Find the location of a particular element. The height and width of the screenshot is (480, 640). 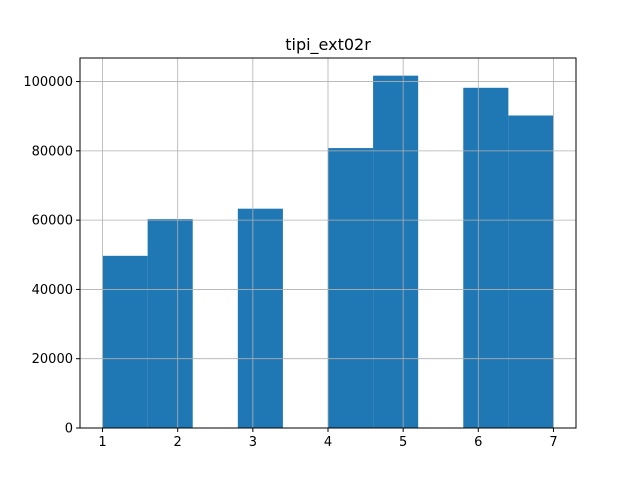

y-axis-ticks: 0 20000 40000 60000 80000 100000 is located at coordinates (51, 256).